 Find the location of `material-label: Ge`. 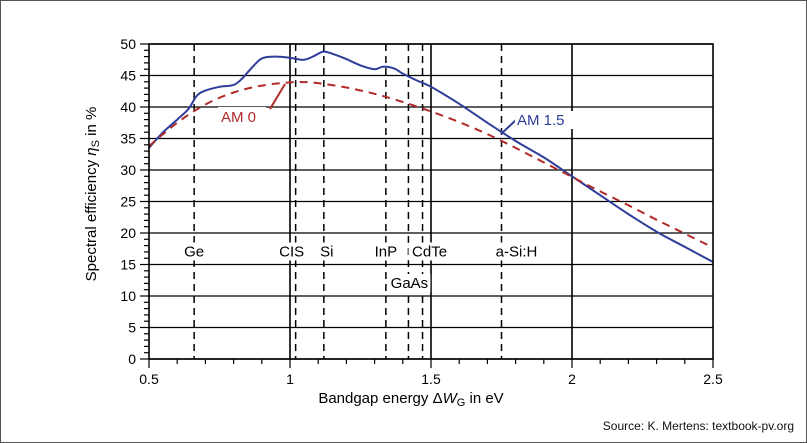

material-label: Ge is located at coordinates (194, 252).